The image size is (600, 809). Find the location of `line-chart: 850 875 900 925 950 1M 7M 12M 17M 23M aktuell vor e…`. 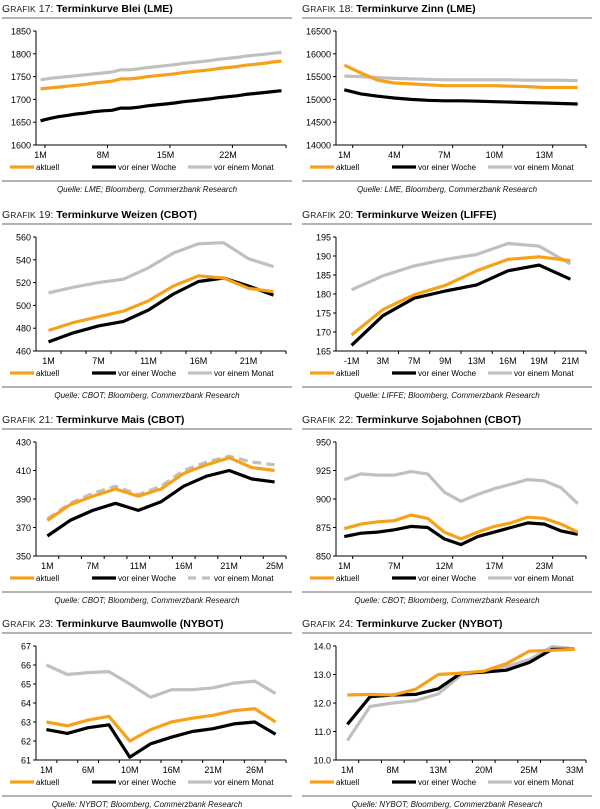

line-chart: 850 875 900 925 950 1M 7M 12M 17M 23M aktuell vor e… is located at coordinates (448, 510).